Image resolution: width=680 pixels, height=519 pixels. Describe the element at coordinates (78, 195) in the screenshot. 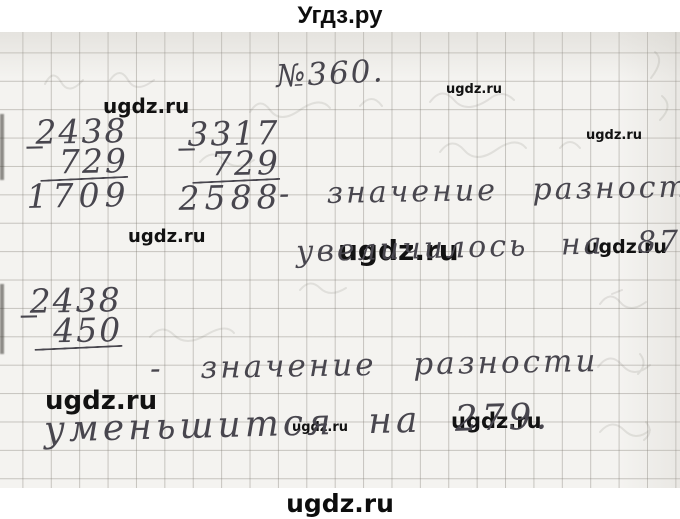

I see `difference: 1709` at that location.